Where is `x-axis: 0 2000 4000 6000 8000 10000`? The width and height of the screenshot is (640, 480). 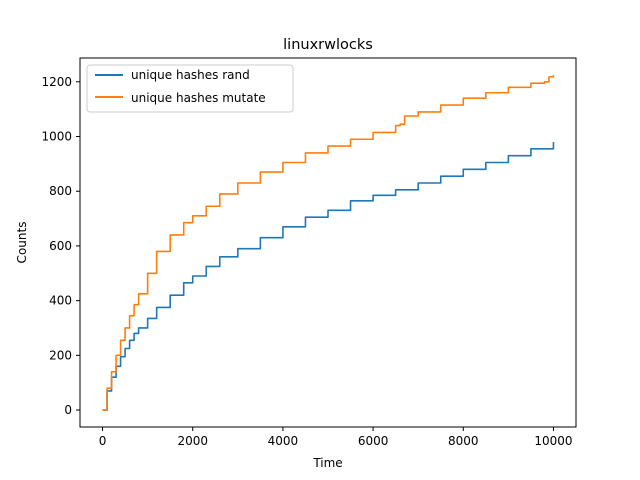 x-axis: 0 2000 4000 6000 8000 10000 is located at coordinates (336, 437).